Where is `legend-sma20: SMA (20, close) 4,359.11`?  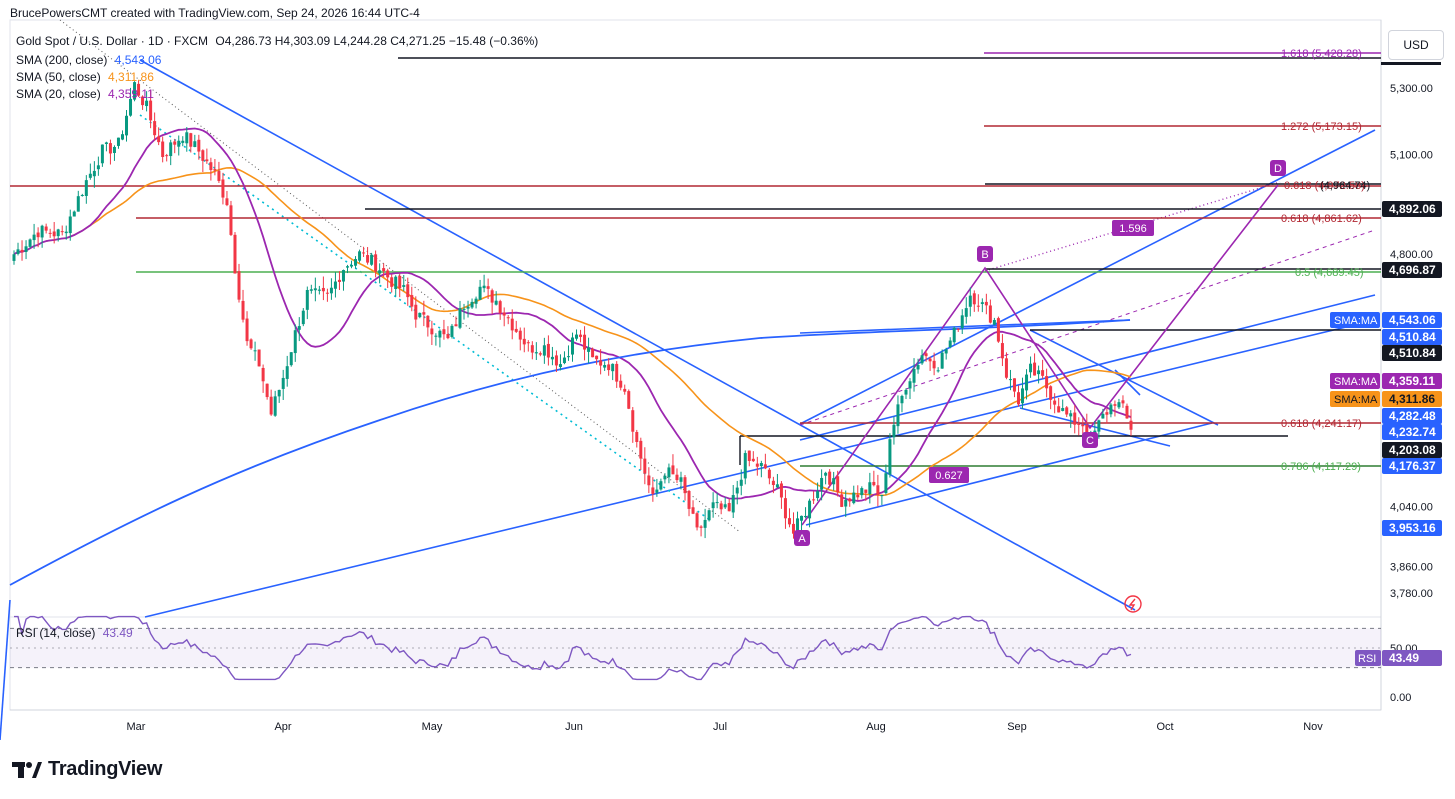
legend-sma20: SMA (20, close) 4,359.11 is located at coordinates (85, 94).